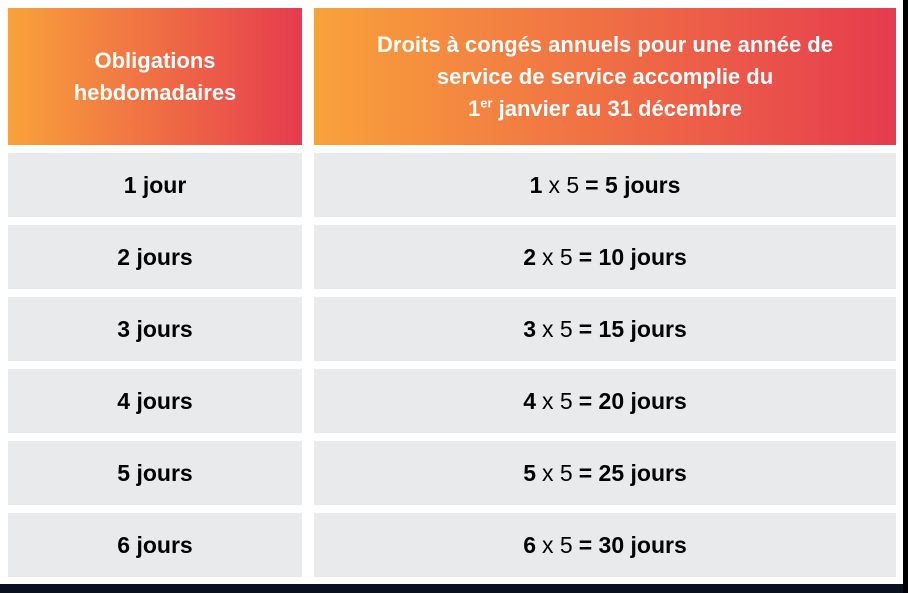 This screenshot has width=908, height=593. I want to click on obligation-cell: 5 jours, so click(155, 473).